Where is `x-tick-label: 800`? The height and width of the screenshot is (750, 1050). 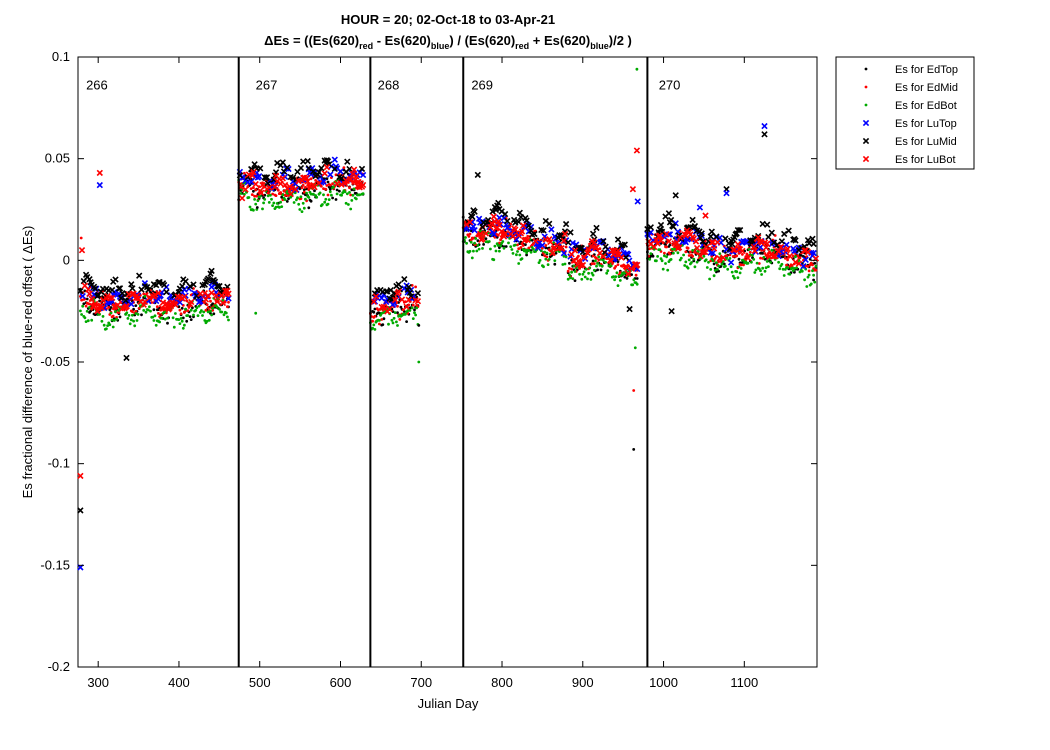 x-tick-label: 800 is located at coordinates (502, 682).